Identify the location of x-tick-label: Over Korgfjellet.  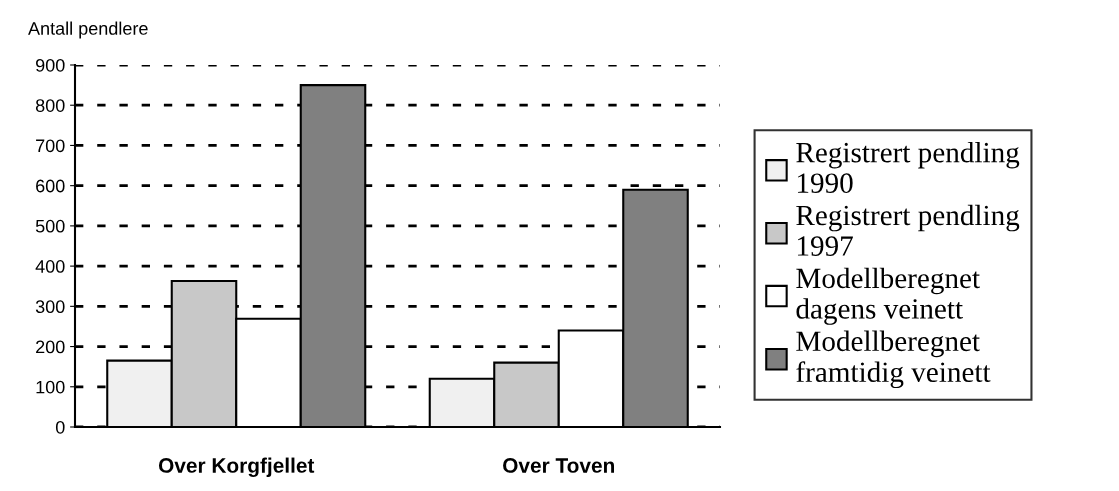
(236, 467).